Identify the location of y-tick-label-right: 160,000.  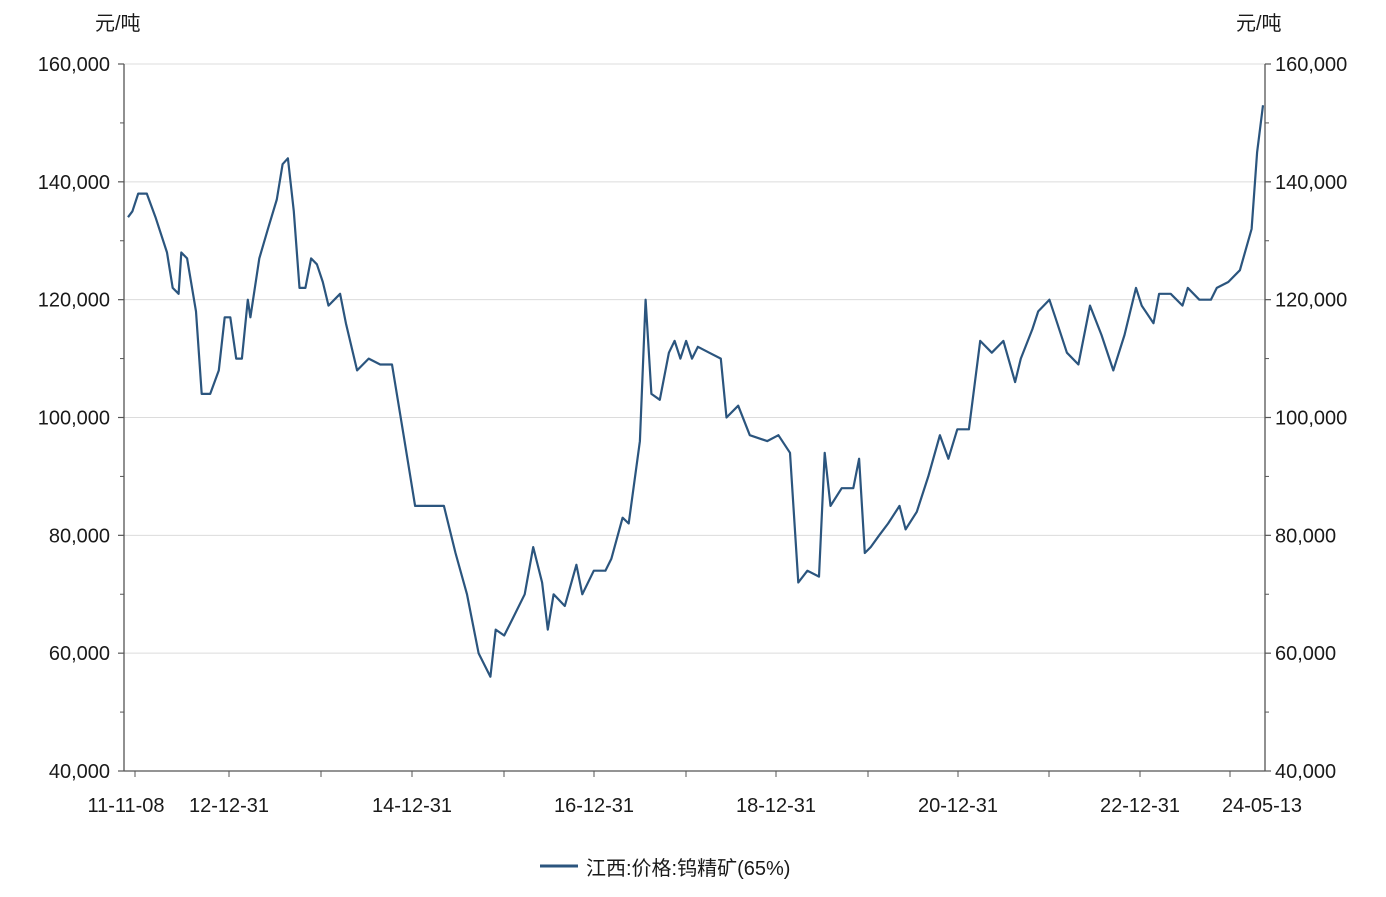
(1311, 65).